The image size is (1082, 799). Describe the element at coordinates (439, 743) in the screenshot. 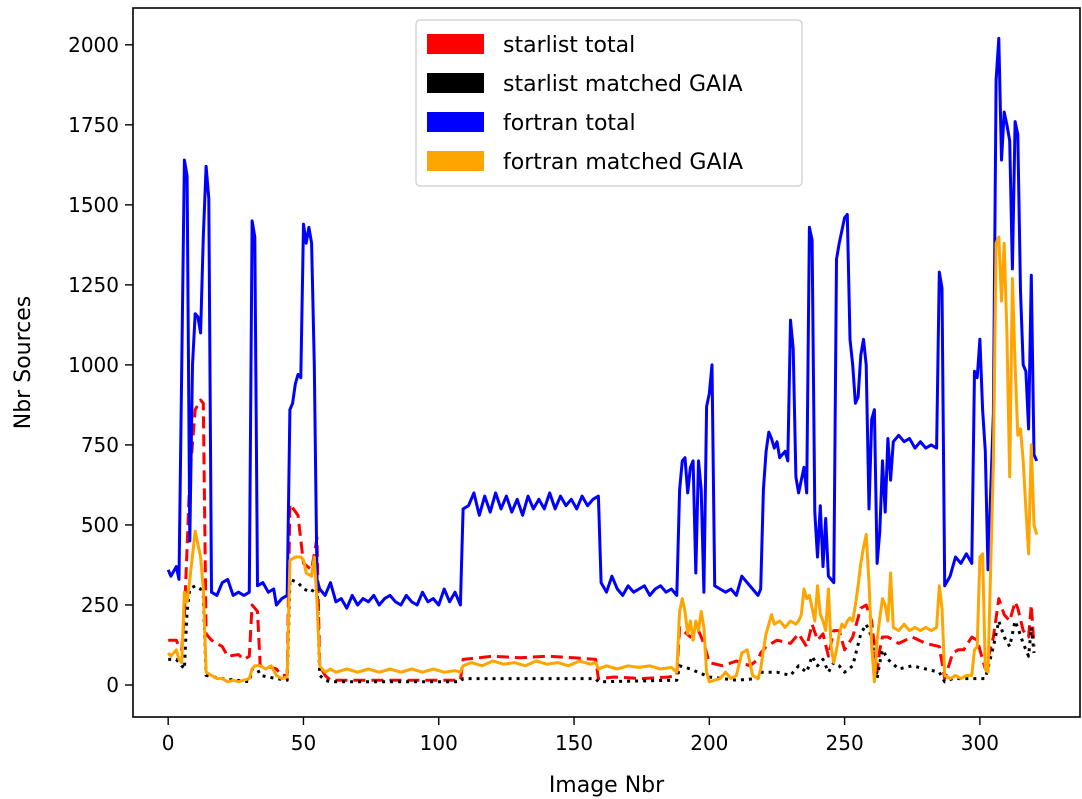

I see `x-tick-label: 100` at that location.